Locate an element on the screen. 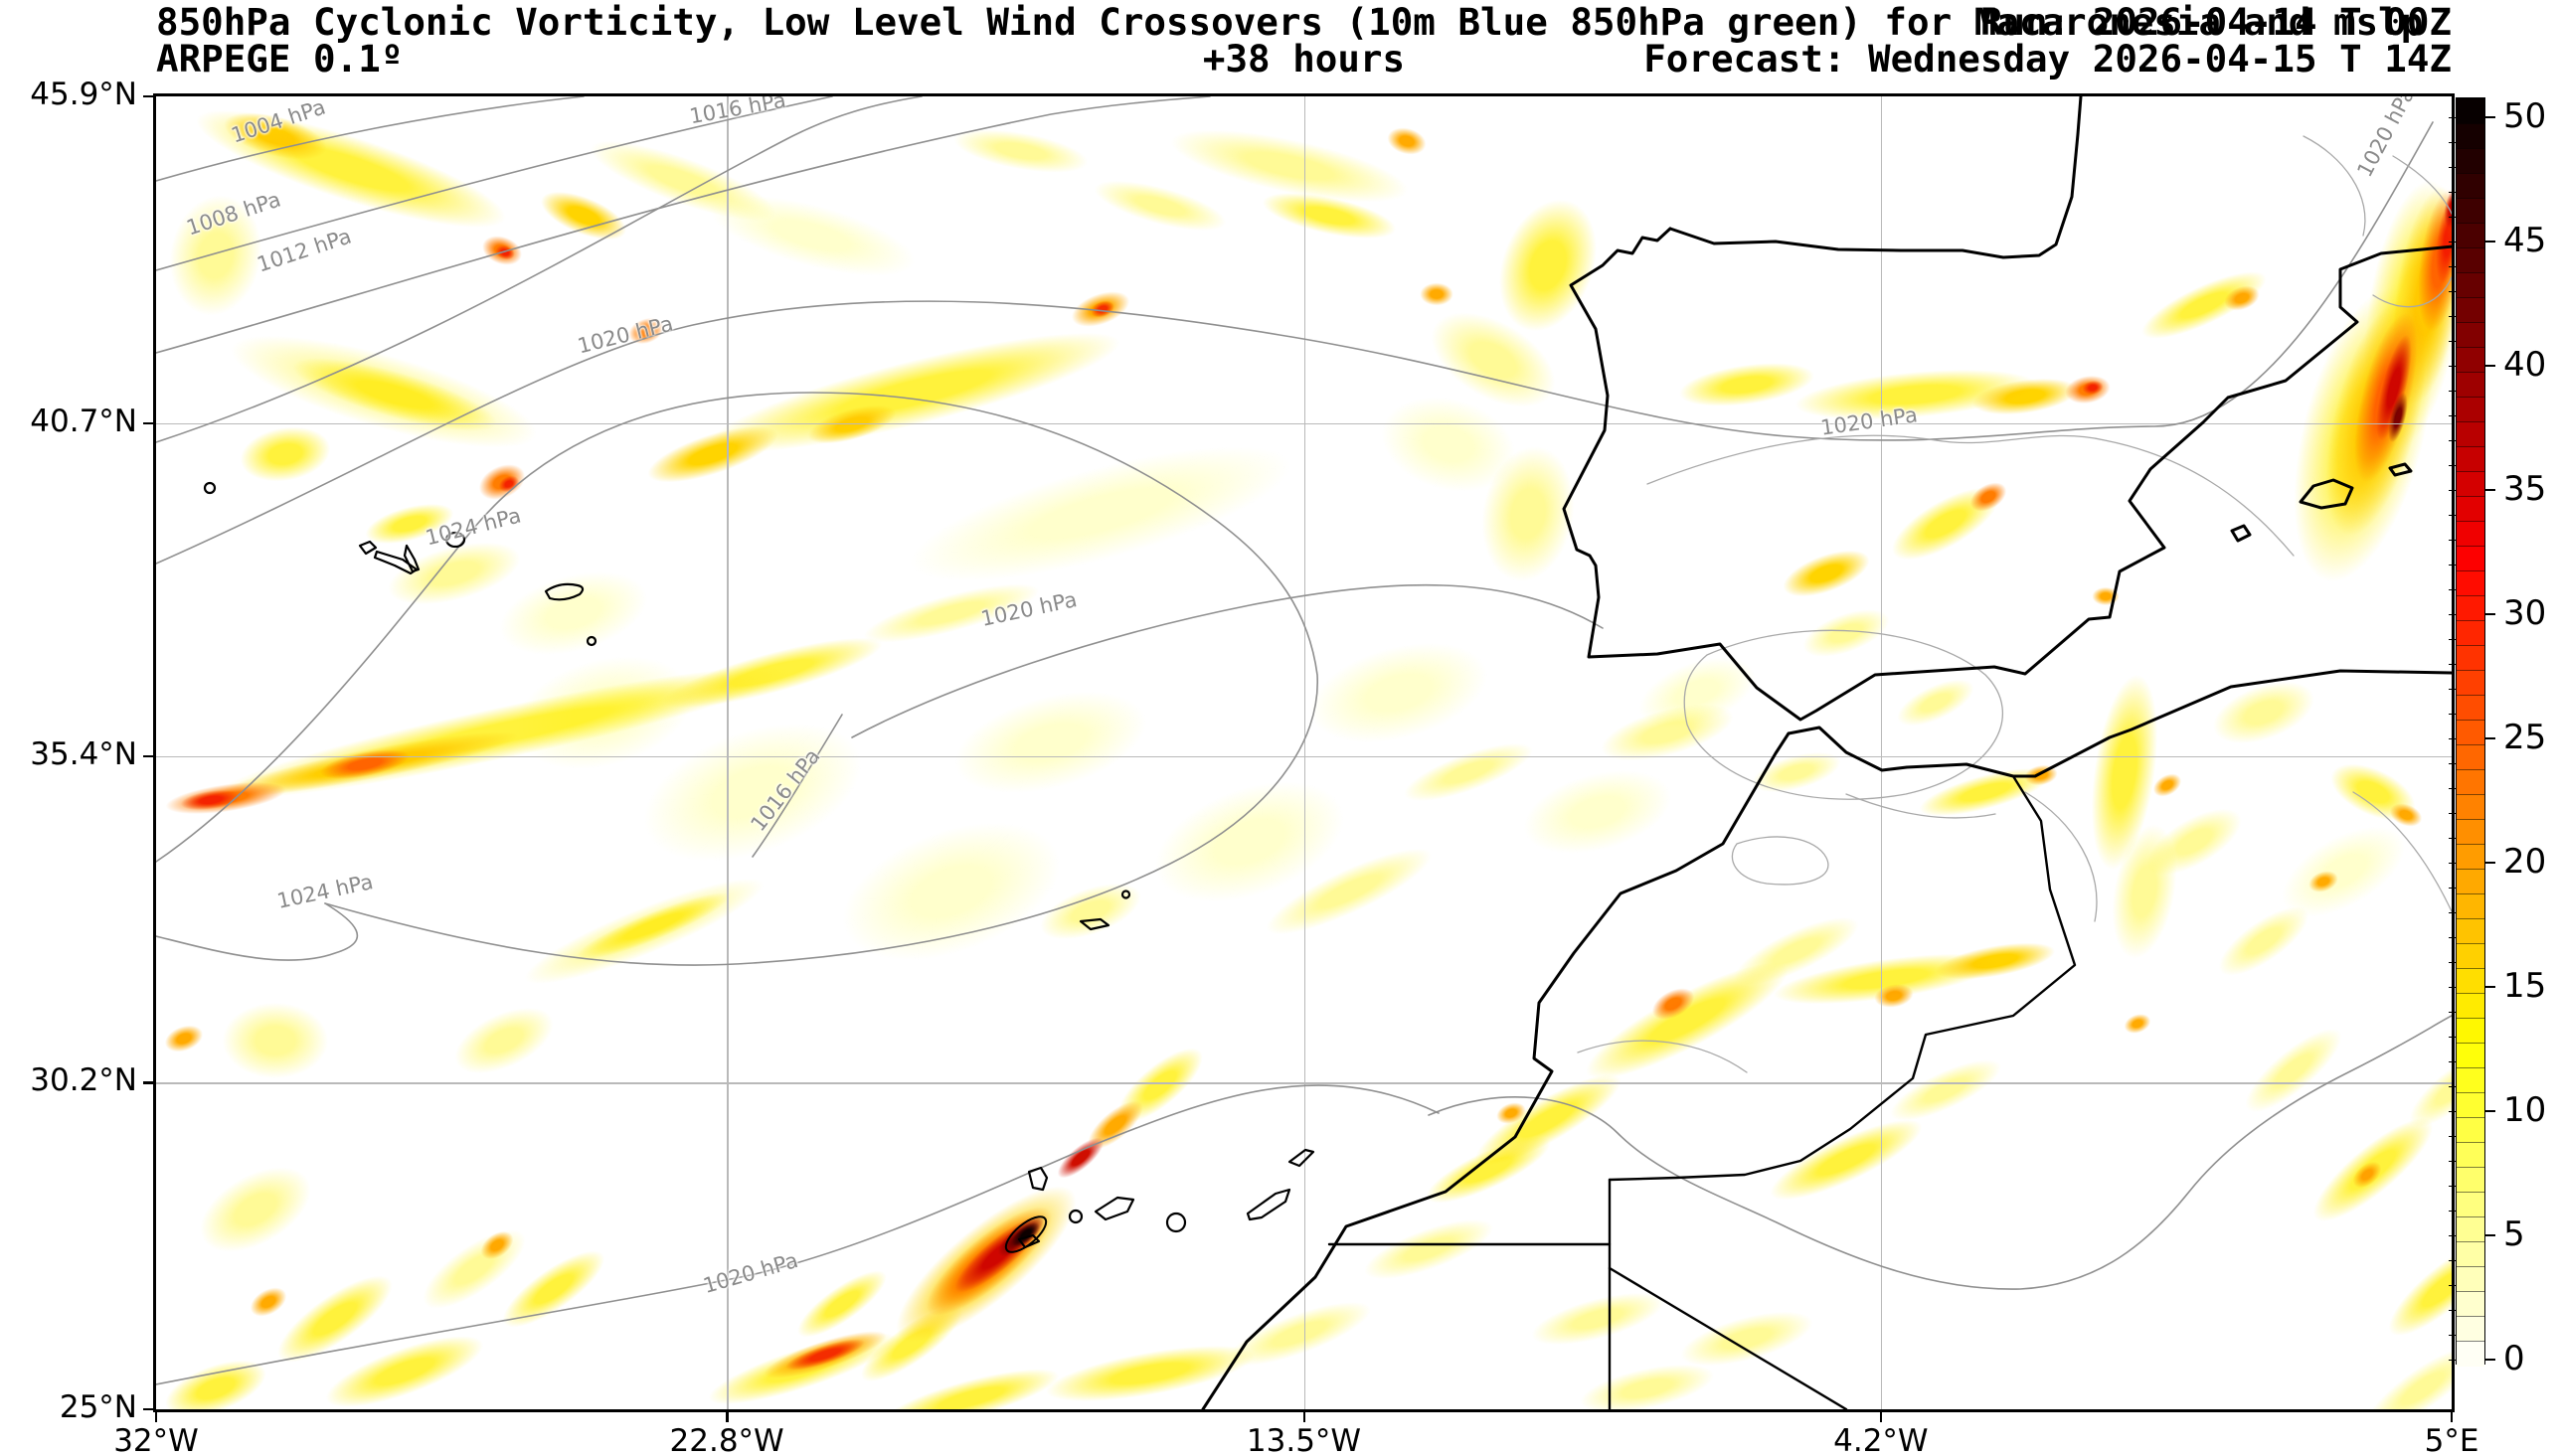 Image resolution: width=2560 pixels, height=1456 pixels. colorbar-tick-label: 25 is located at coordinates (2525, 737).